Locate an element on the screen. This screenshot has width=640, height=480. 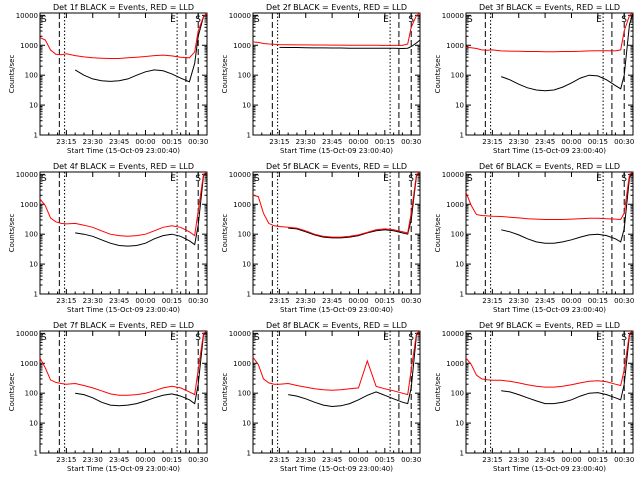
panel-title: Det 9f BLACK = Events, RED = LLD is located at coordinates (549, 325).